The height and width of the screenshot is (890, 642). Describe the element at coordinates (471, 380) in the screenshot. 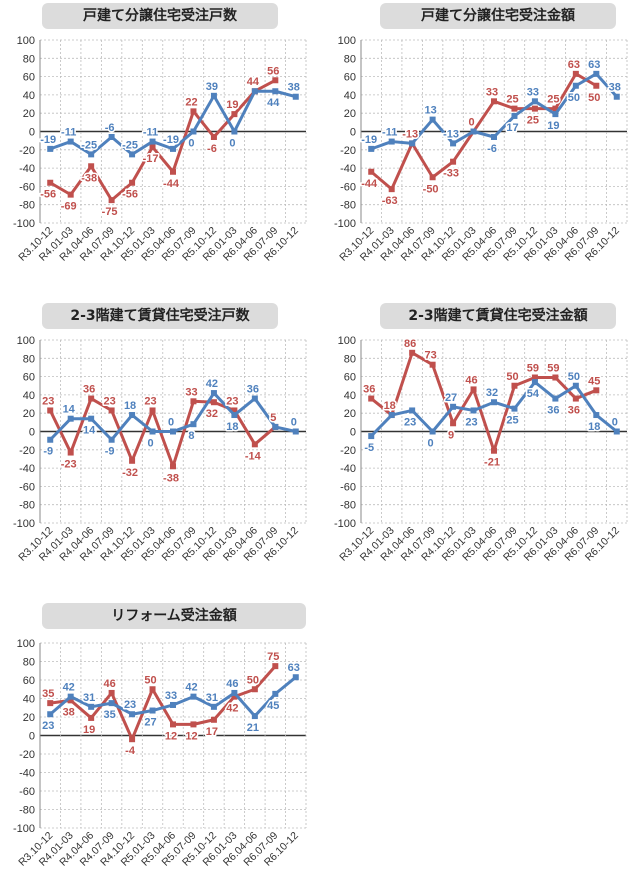

I see `data-label-halo: 46` at that location.